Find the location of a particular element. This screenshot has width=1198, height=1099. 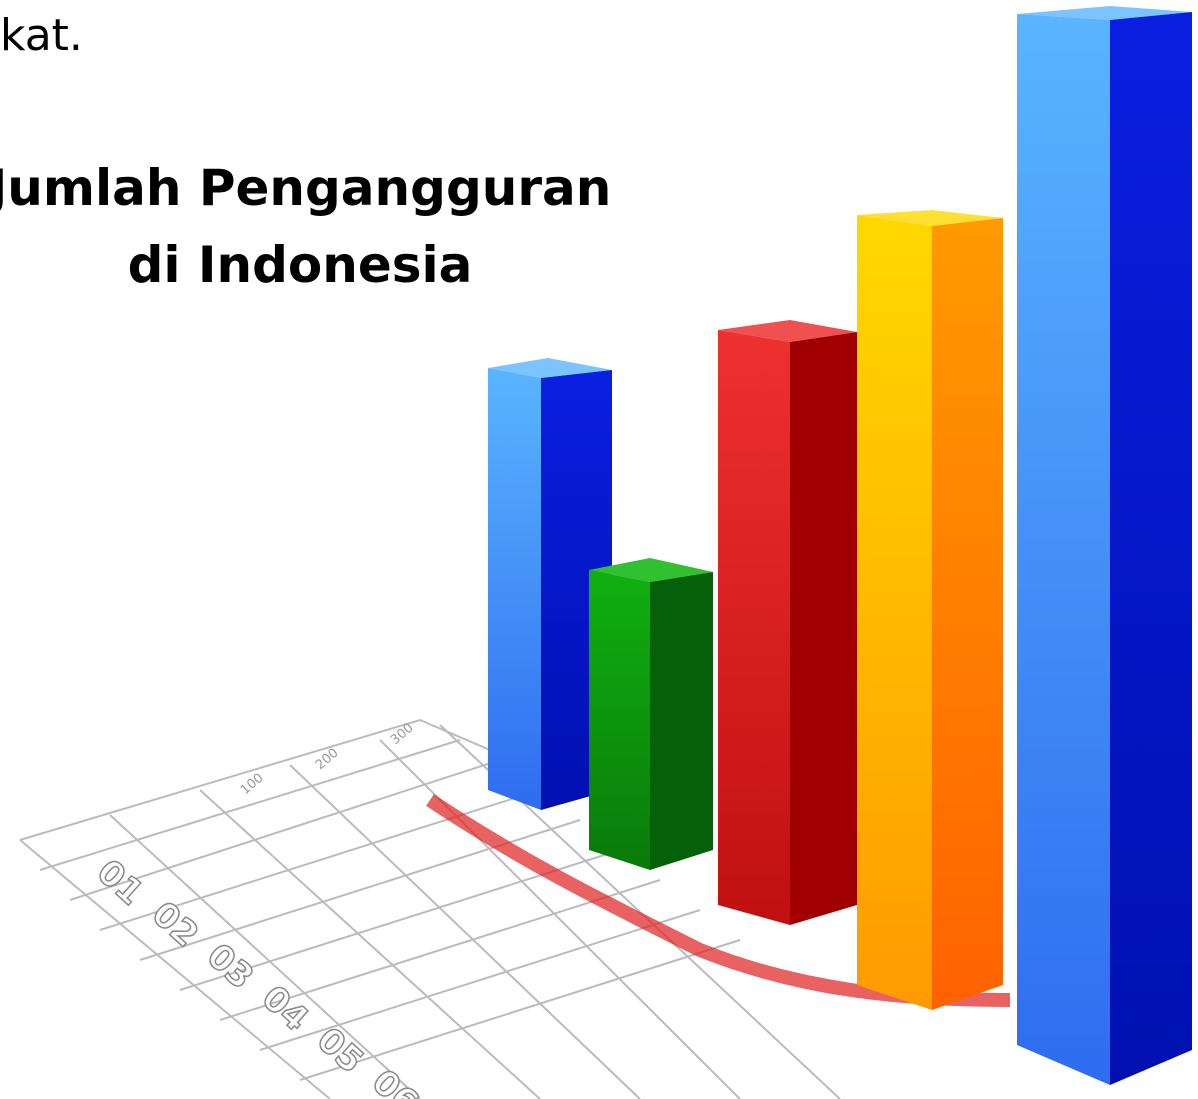

grid-label: 300 is located at coordinates (402, 734).